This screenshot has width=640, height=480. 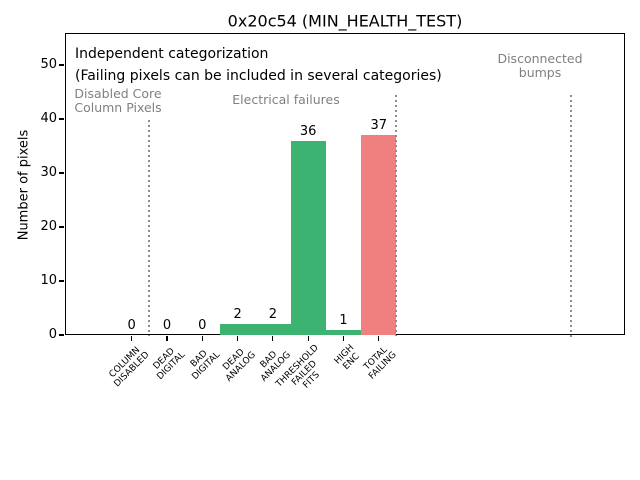 I want to click on bar-value-label: 37, so click(x=379, y=126).